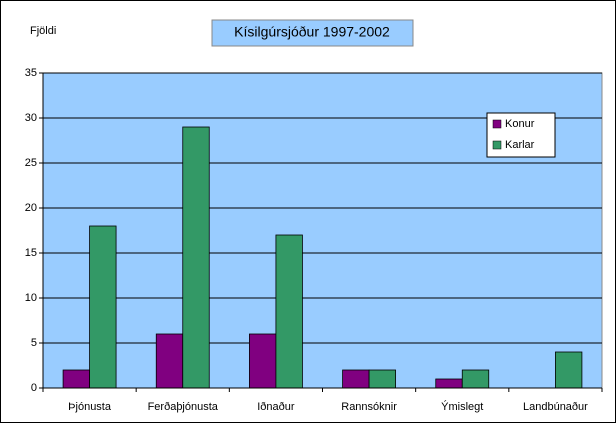  What do you see at coordinates (31, 208) in the screenshot?
I see `y-tick-label: 20` at bounding box center [31, 208].